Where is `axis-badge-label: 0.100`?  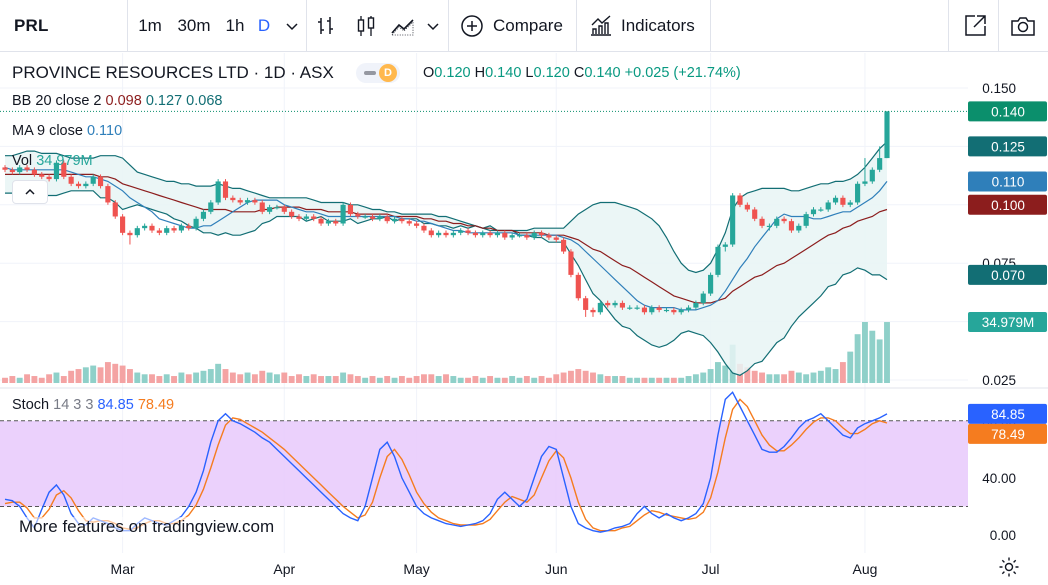
axis-badge-label: 0.100 is located at coordinates (1008, 205).